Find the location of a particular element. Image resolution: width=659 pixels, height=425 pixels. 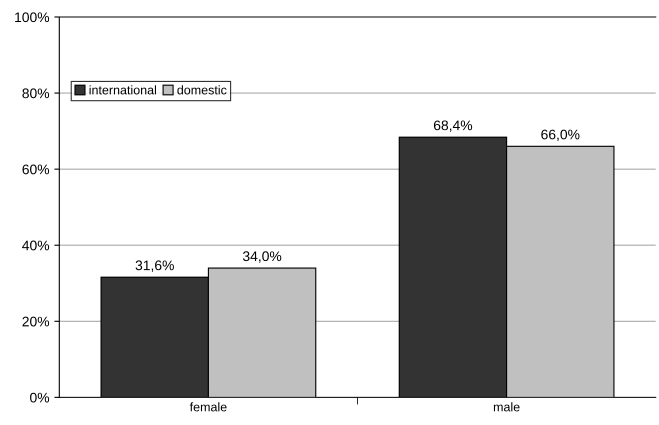

legend-label: domestic is located at coordinates (202, 89).